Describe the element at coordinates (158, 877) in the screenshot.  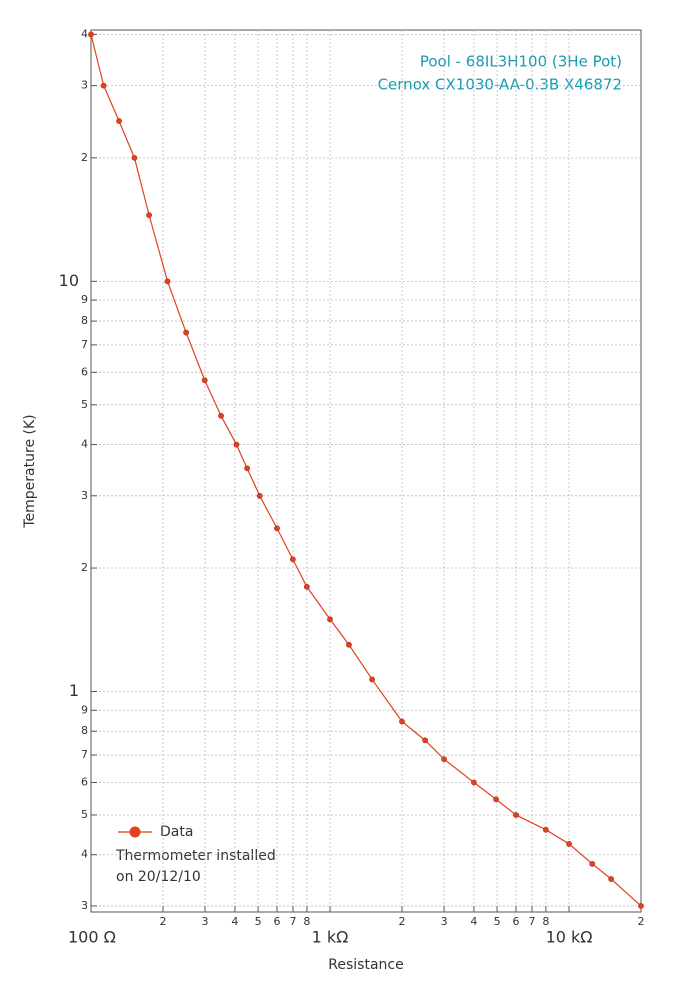
I see `annotation: on 20/12/10` at that location.